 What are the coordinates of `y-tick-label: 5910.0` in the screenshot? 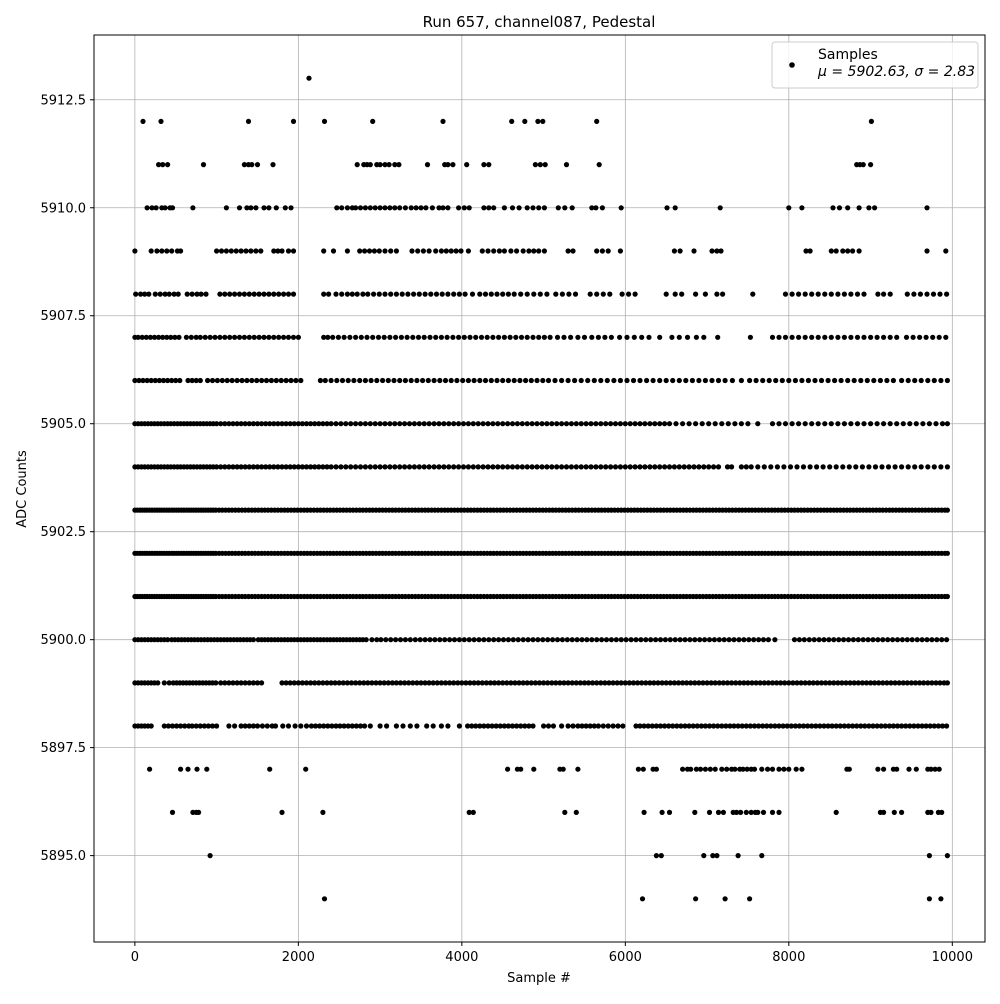 It's located at (64, 208).